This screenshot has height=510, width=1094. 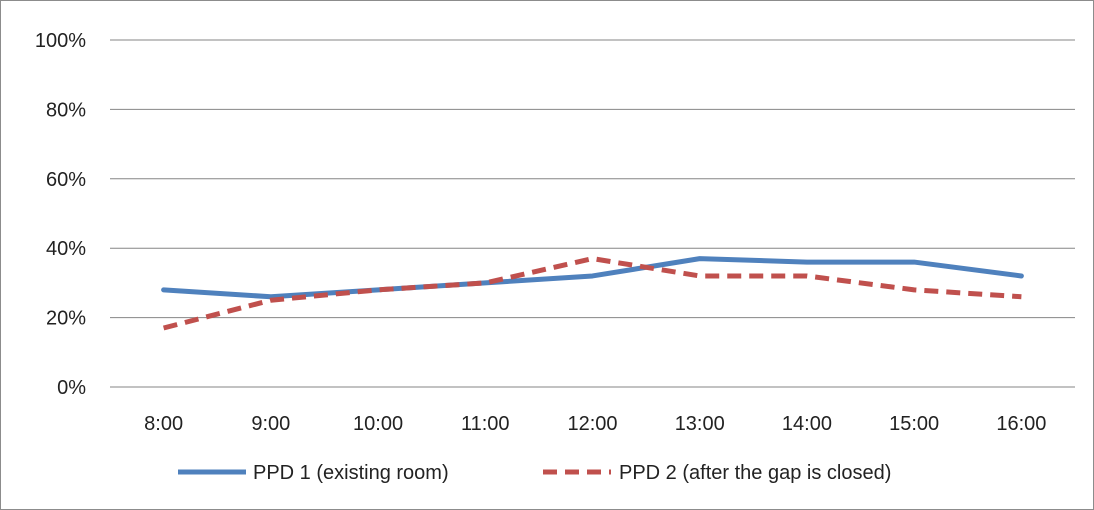 I want to click on y-axis-labels: 0% 20% 40% 60% 80% 100%, so click(x=60, y=214).